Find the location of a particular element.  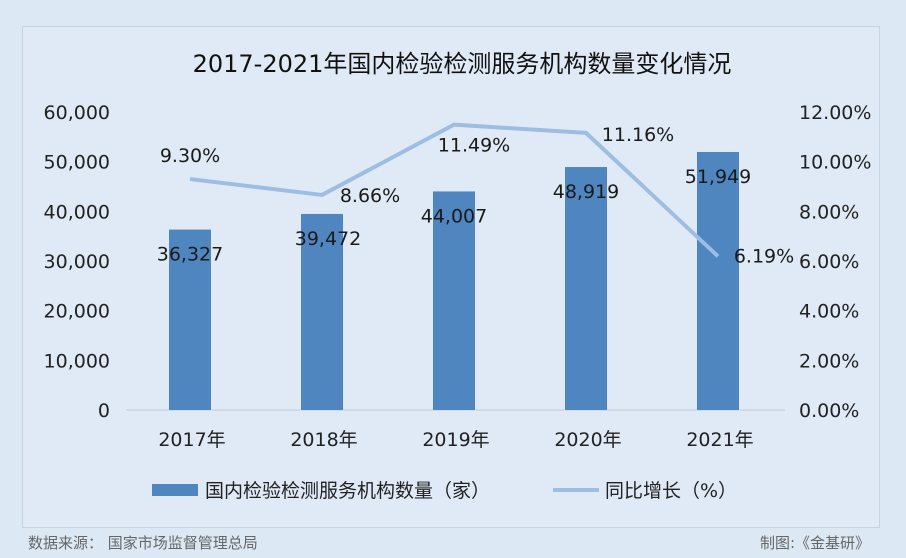

line-data-label: 8.66% is located at coordinates (370, 196).